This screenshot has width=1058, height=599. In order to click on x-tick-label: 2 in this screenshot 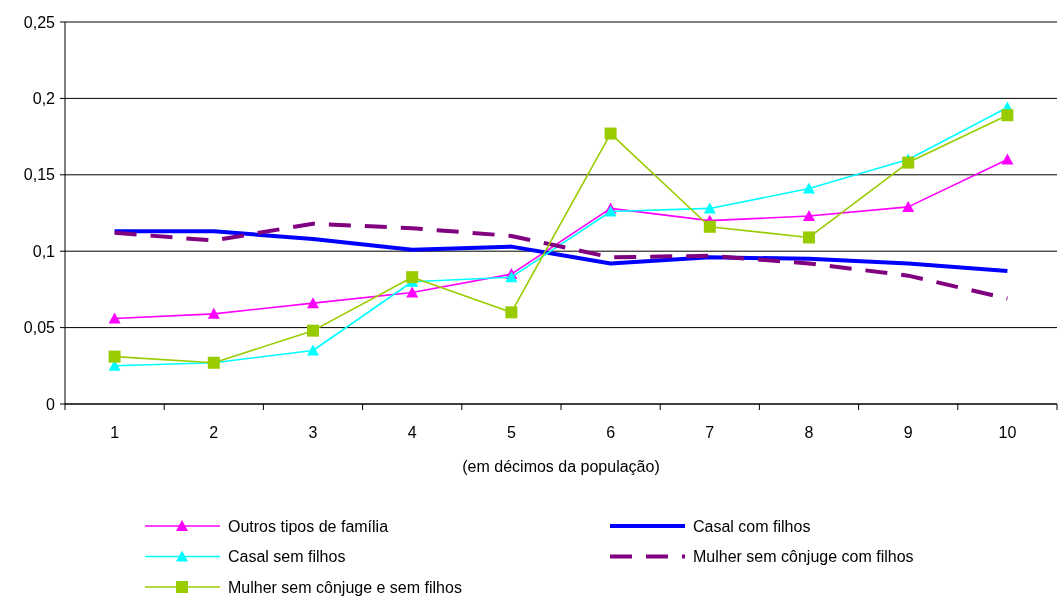, I will do `click(214, 432)`.